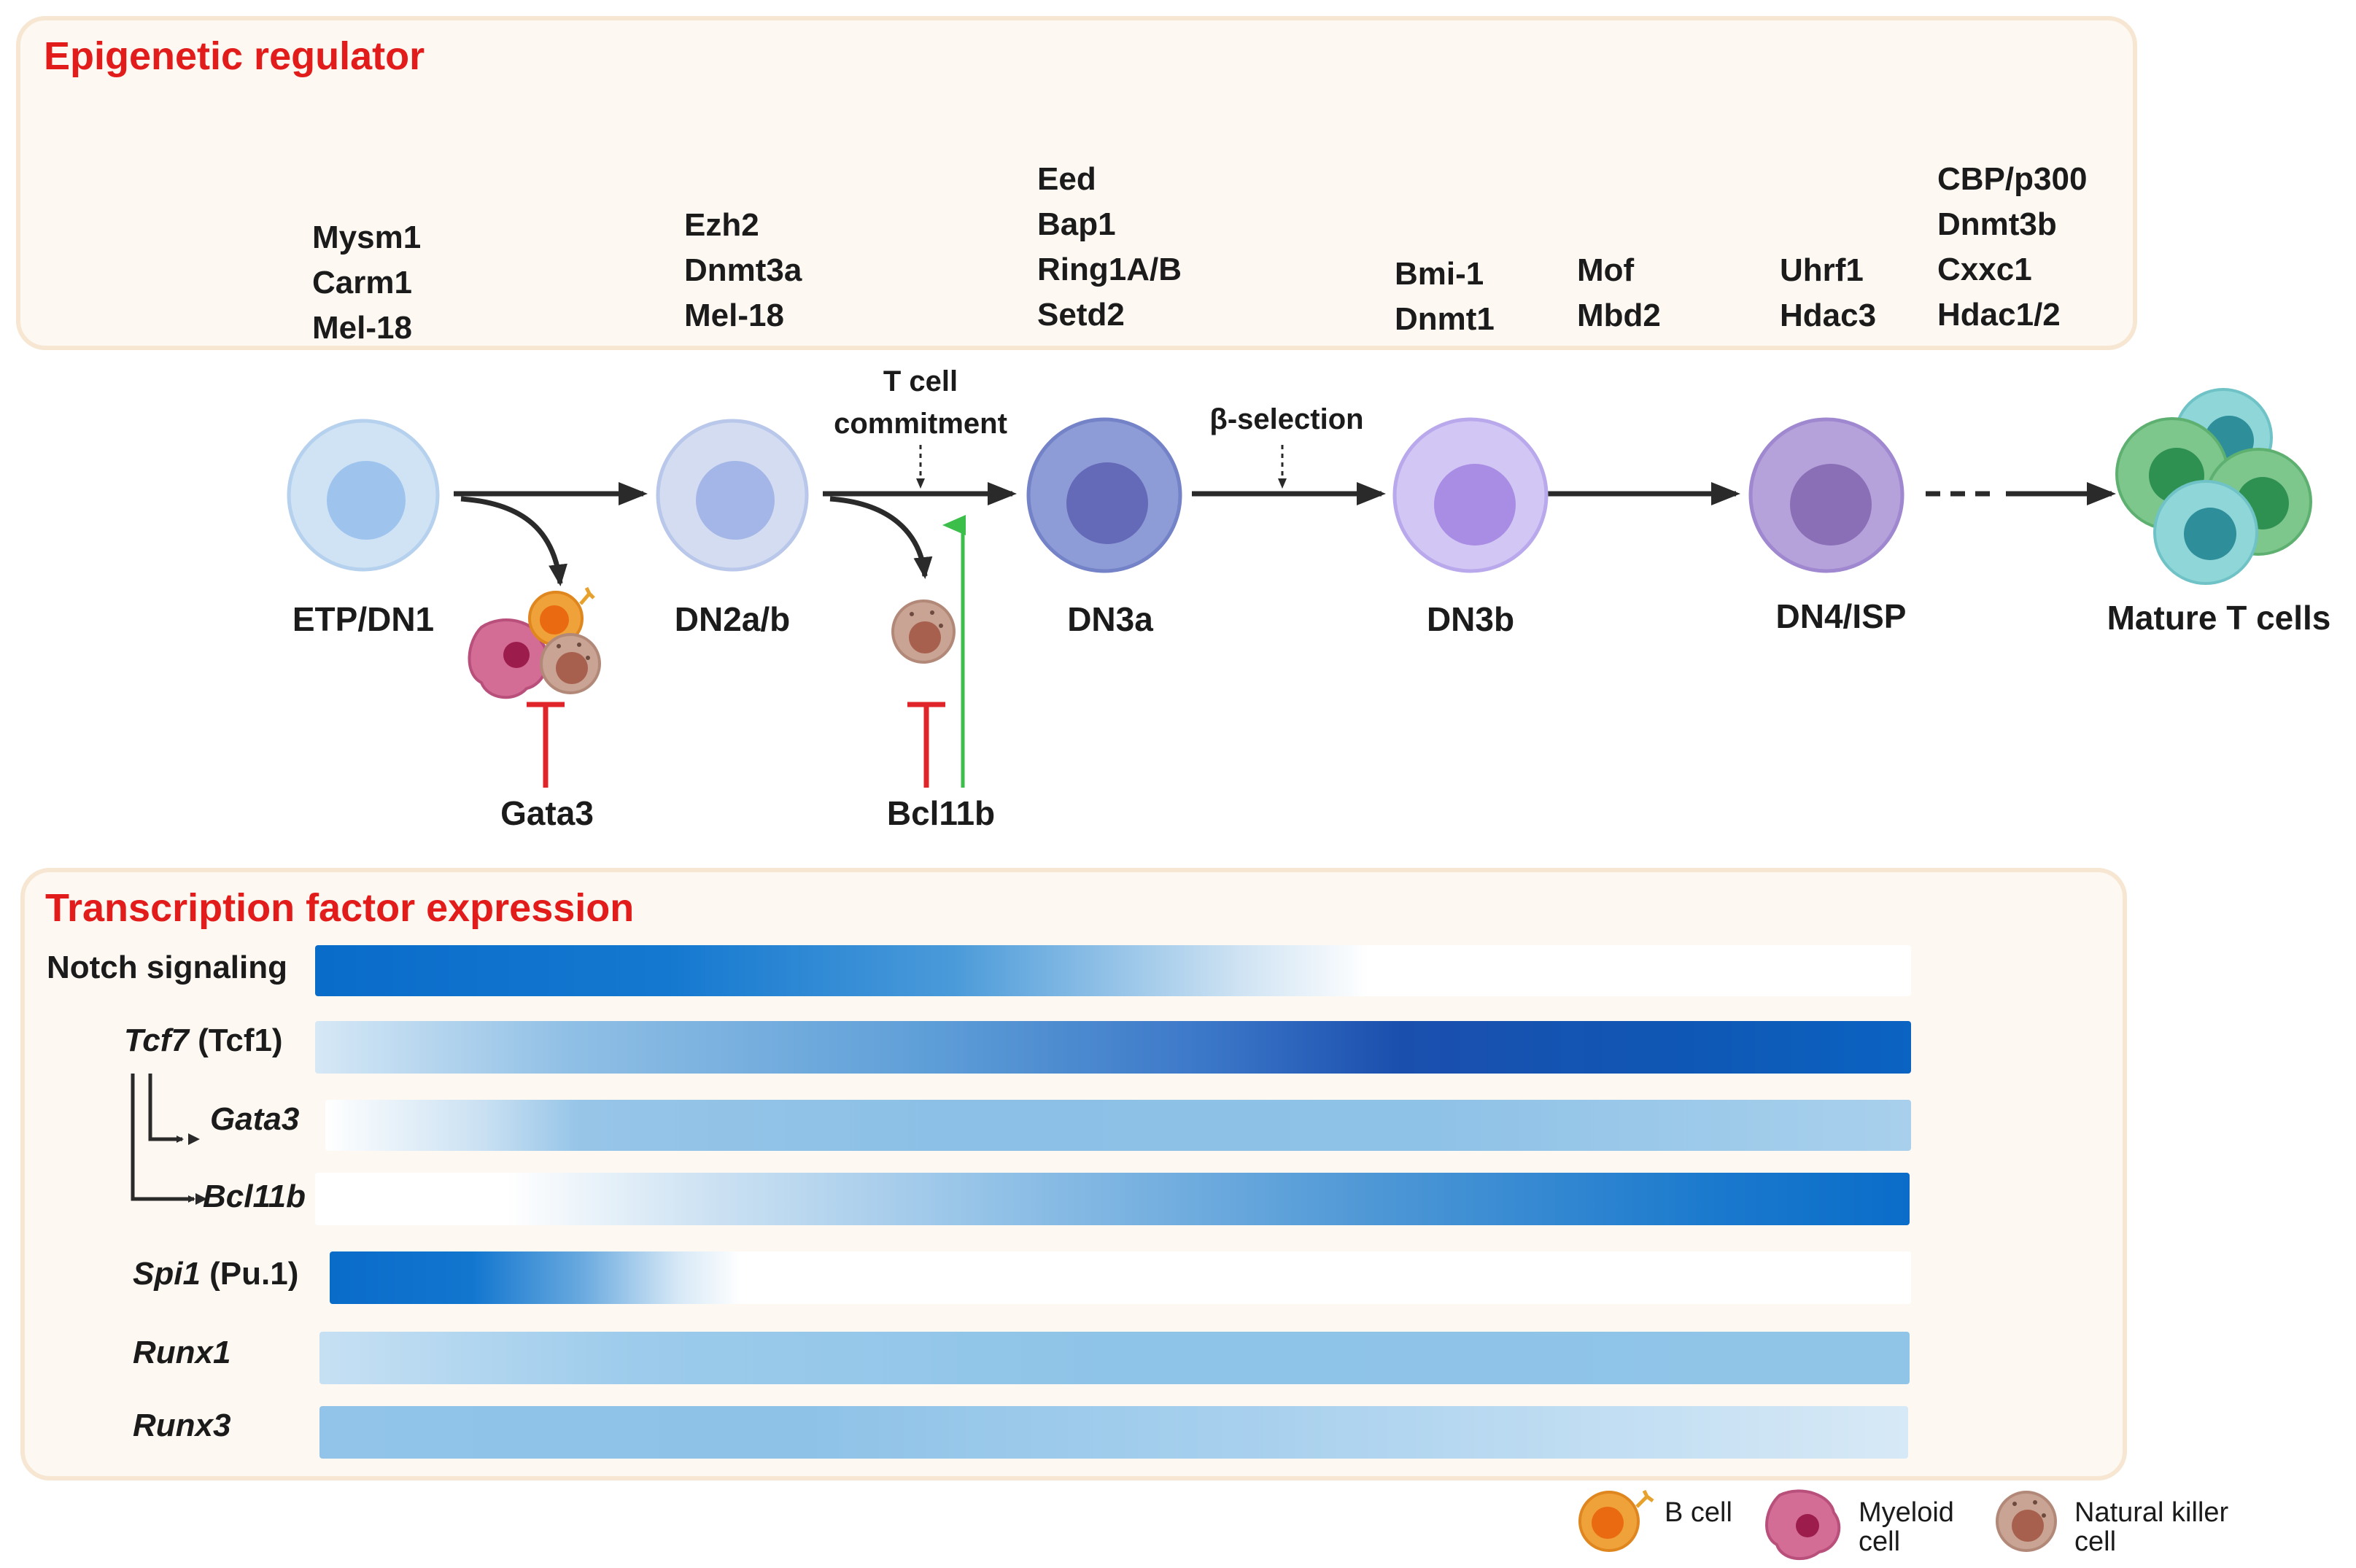 The height and width of the screenshot is (1568, 2356). What do you see at coordinates (1113, 1047) in the screenshot?
I see `expression-bar-tcf7` at bounding box center [1113, 1047].